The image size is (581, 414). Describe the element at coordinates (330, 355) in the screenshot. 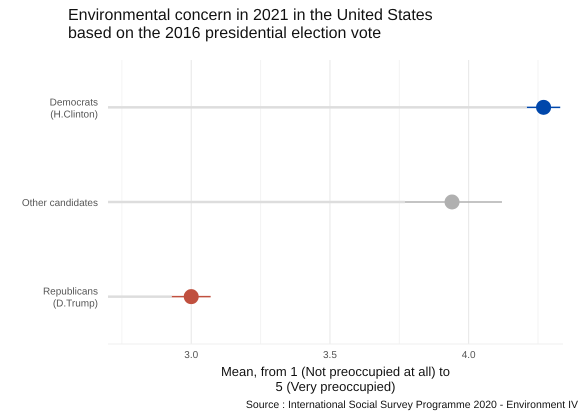

I see `x-tick-label: 3.5` at that location.